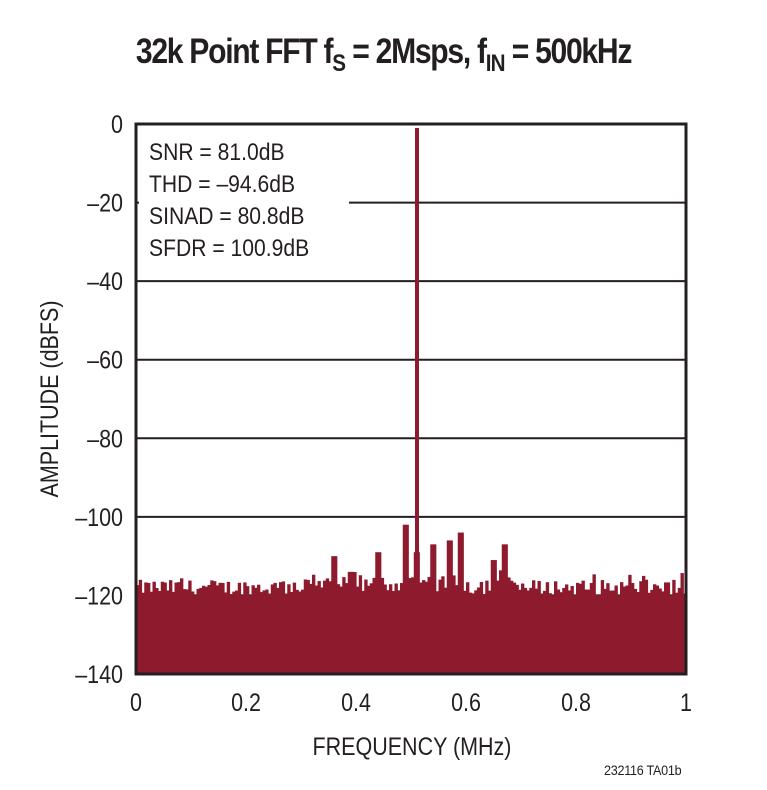 This screenshot has width=767, height=790. Describe the element at coordinates (356, 702) in the screenshot. I see `x-tick-label: 0.4` at that location.